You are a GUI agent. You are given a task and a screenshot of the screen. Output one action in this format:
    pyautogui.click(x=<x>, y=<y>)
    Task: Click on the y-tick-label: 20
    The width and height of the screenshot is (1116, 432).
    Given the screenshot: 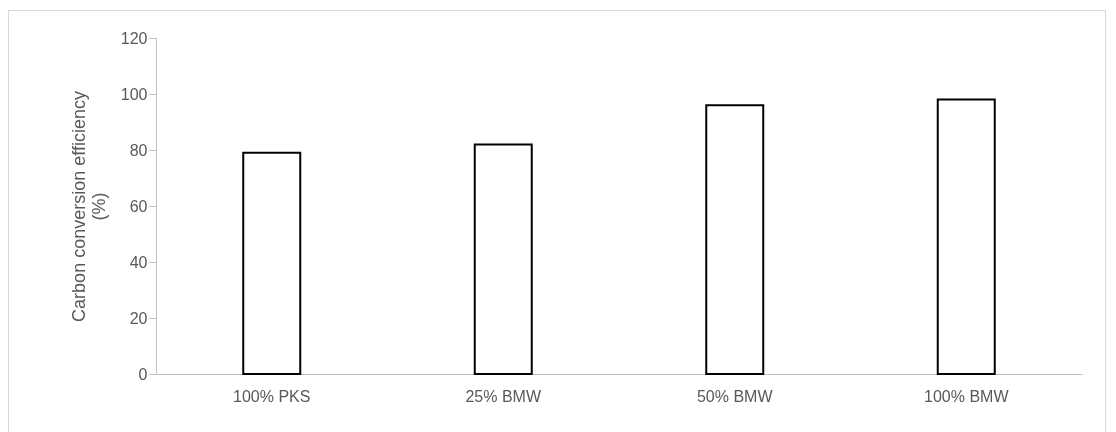 What is the action you would take?
    pyautogui.click(x=138, y=318)
    